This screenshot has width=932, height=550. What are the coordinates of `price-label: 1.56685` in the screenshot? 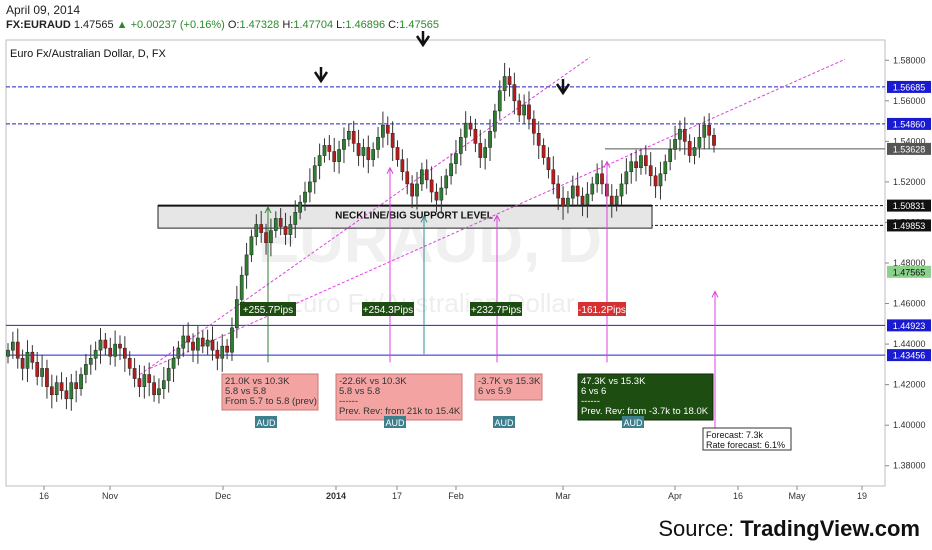 It's located at (909, 86).